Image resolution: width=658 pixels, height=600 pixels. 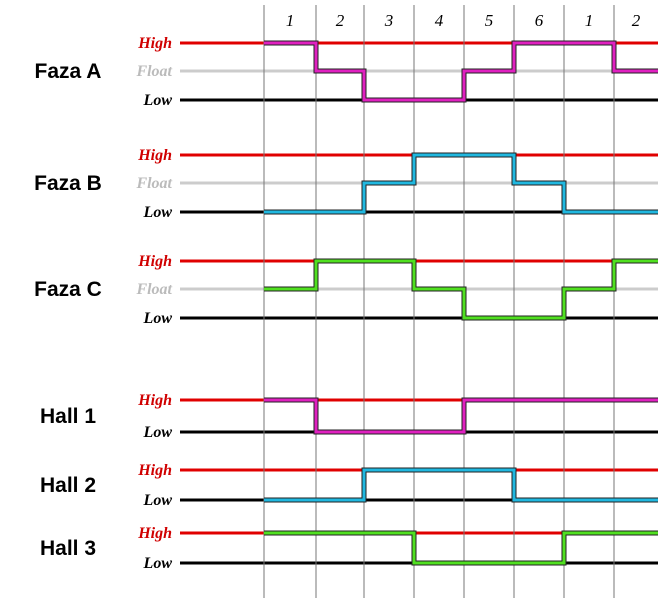 What do you see at coordinates (389, 20) in the screenshot?
I see `step-label: 3` at bounding box center [389, 20].